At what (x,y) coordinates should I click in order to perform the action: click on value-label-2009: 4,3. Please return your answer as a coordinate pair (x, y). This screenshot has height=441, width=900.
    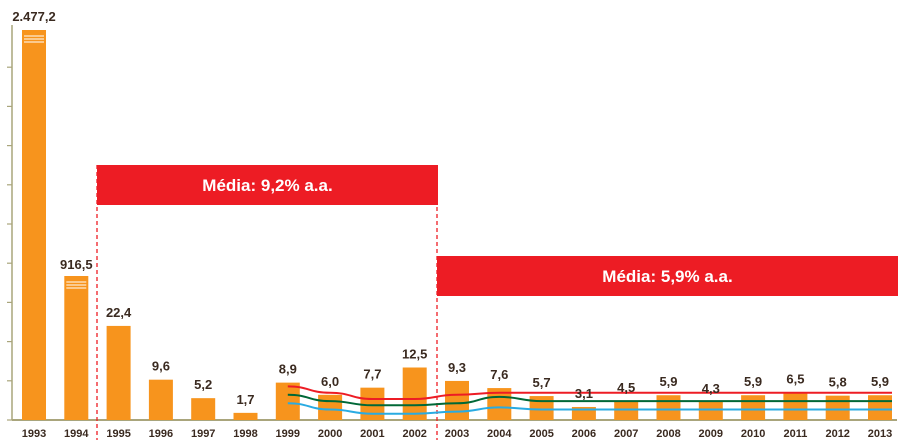
    Looking at the image, I should click on (711, 388).